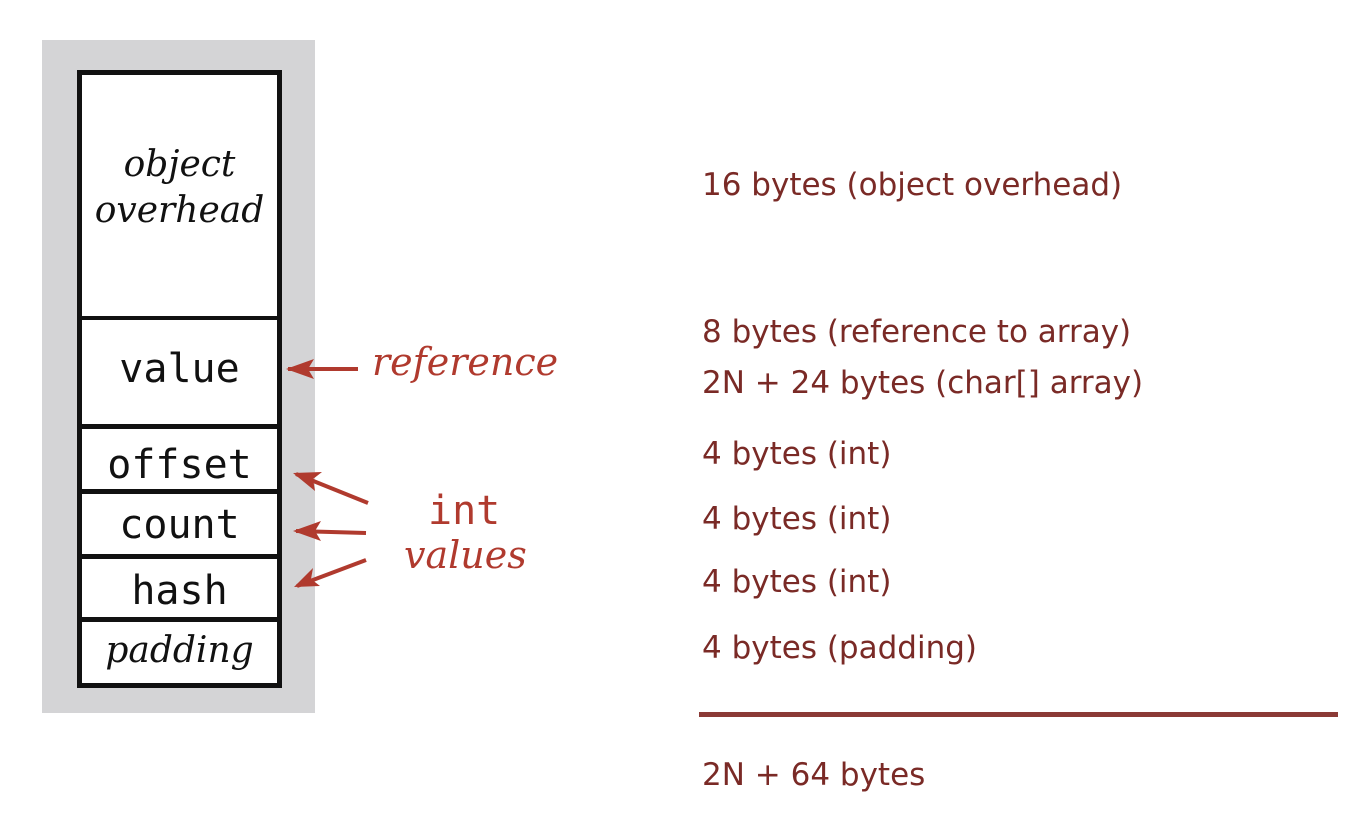  What do you see at coordinates (465, 362) in the screenshot?
I see `reference-annotation: reference` at bounding box center [465, 362].